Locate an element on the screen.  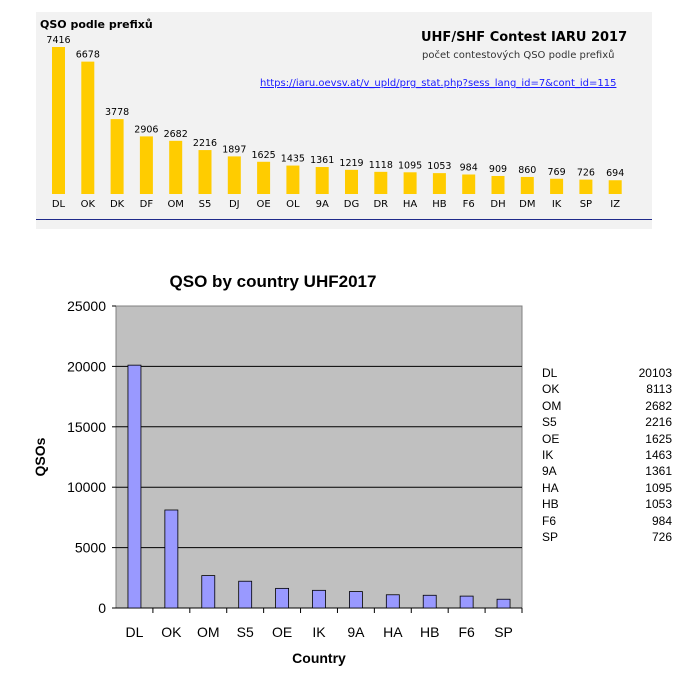
top-bar-value-IZ: 694 is located at coordinates (615, 173).